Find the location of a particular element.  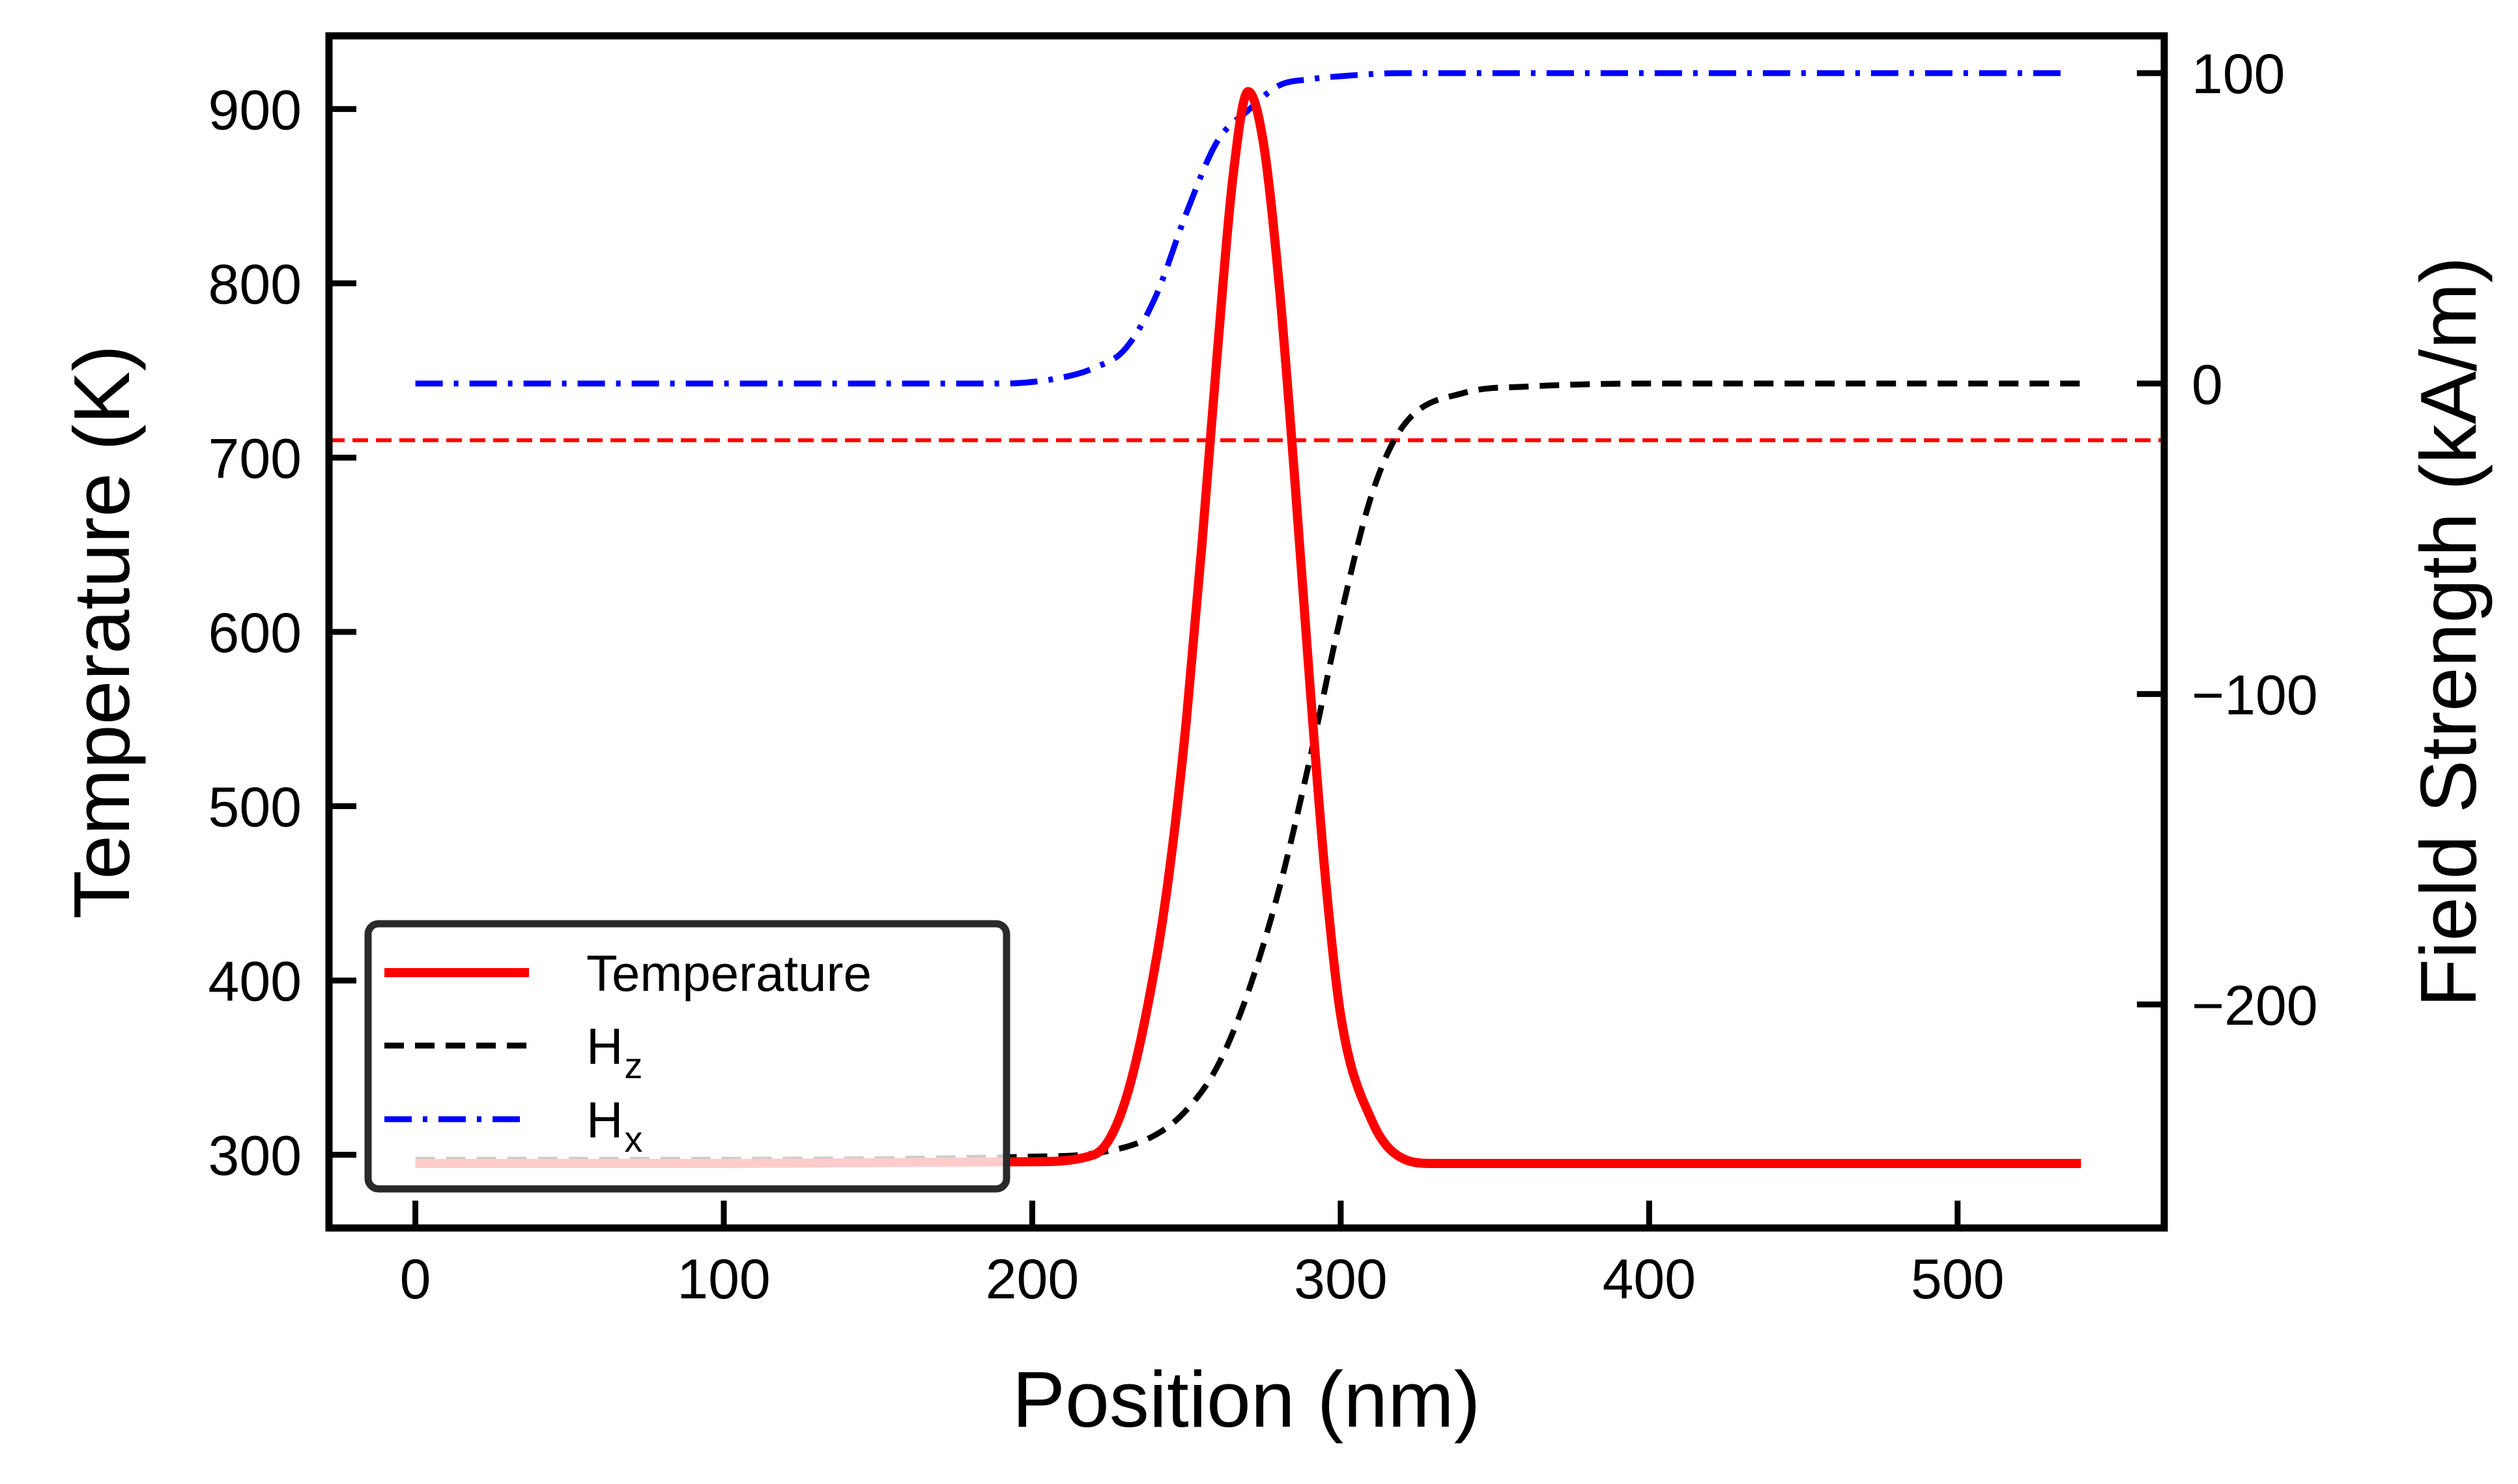

x-tick-label: 500 is located at coordinates (1958, 1279).